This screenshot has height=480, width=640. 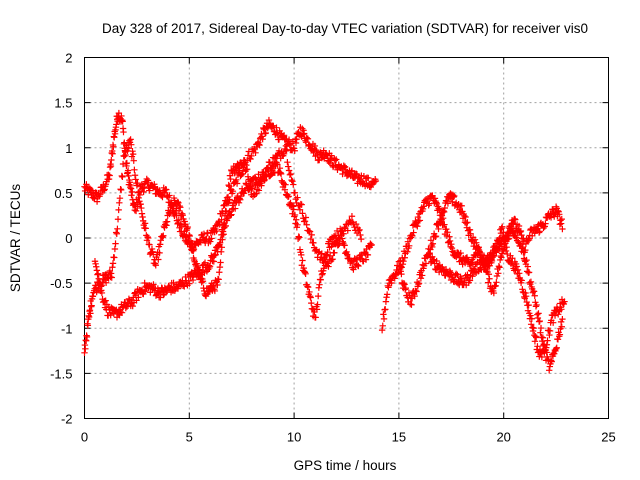 I want to click on x-tick-label: 5, so click(x=189, y=437).